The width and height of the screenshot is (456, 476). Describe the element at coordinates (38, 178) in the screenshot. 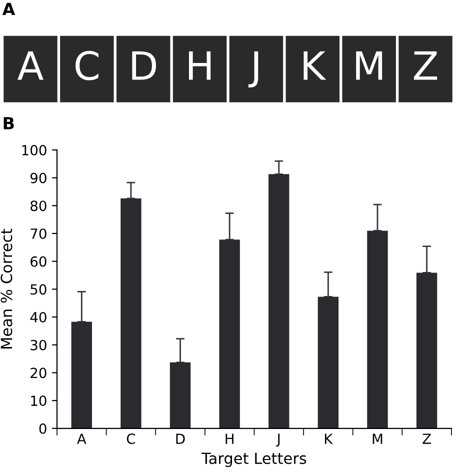

I see `y-tick-label: 90` at that location.